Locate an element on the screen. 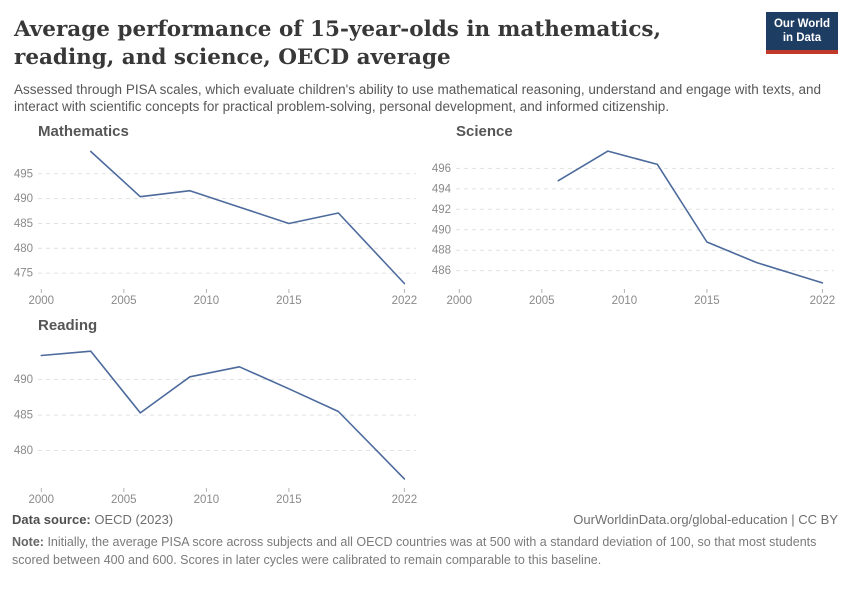  svg-text: 495 is located at coordinates (23, 174).